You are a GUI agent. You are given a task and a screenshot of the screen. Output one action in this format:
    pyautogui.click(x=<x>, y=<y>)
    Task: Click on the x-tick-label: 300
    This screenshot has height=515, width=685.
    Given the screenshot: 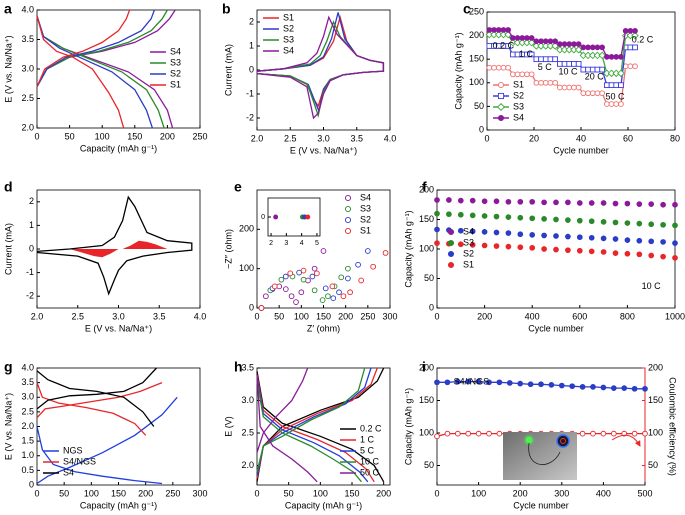 What is the action you would take?
    pyautogui.click(x=199, y=493)
    